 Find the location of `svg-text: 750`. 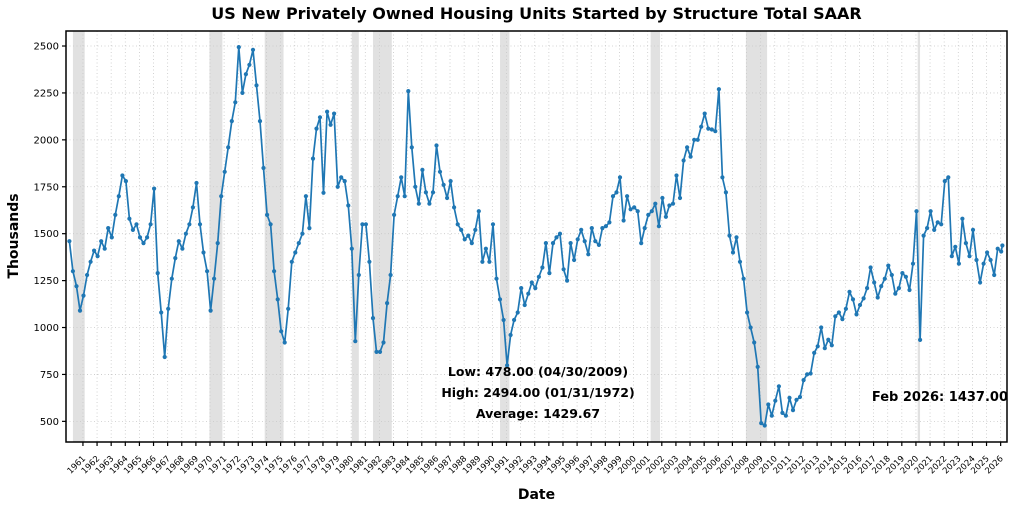

svg-text: 750 is located at coordinates (49, 375).